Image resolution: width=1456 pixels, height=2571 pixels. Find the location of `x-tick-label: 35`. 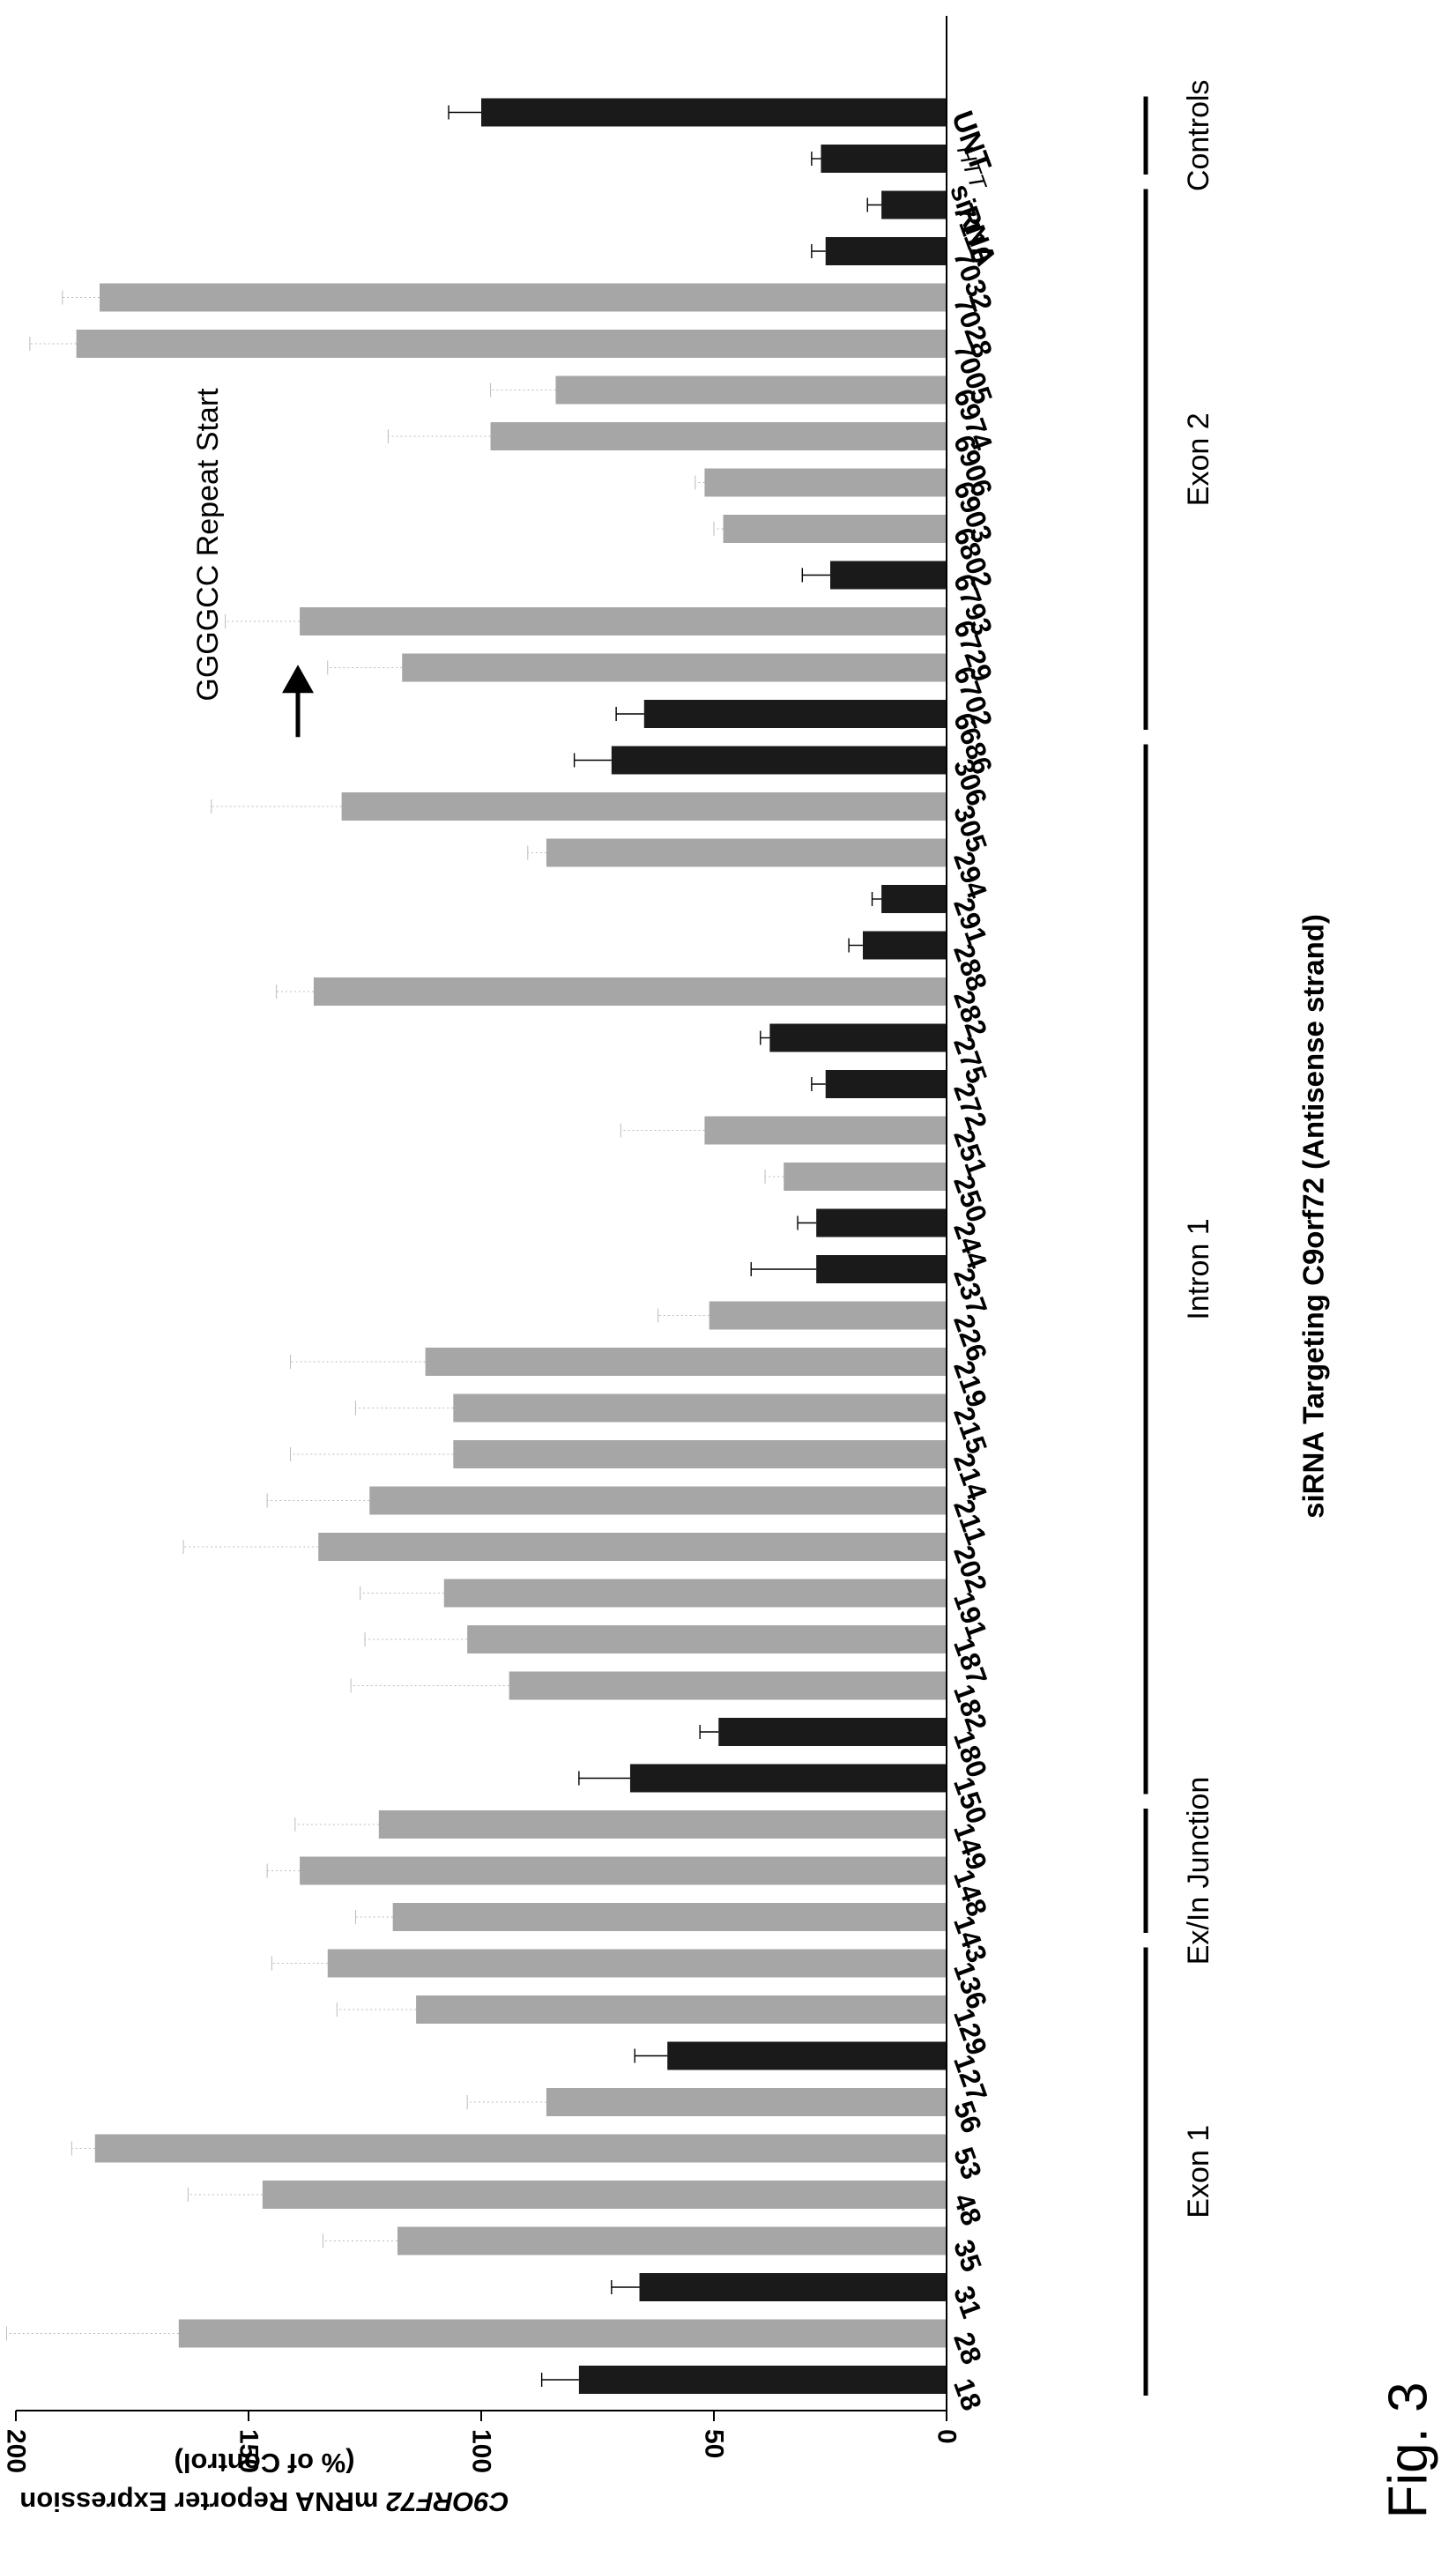

x-tick-label: 35 is located at coordinates (967, 2255).